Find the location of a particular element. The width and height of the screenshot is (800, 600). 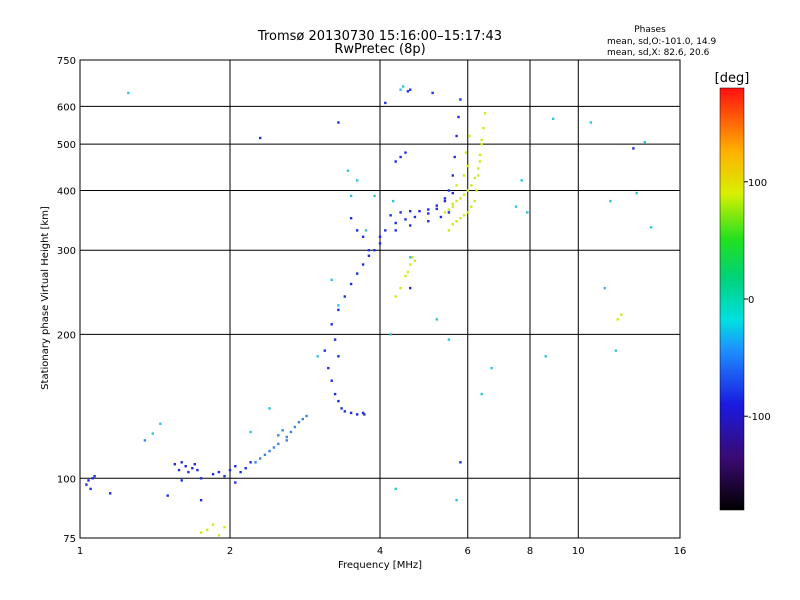

chart-title: Tromsø 20130730 15:16:00–15:17:43 is located at coordinates (379, 36).